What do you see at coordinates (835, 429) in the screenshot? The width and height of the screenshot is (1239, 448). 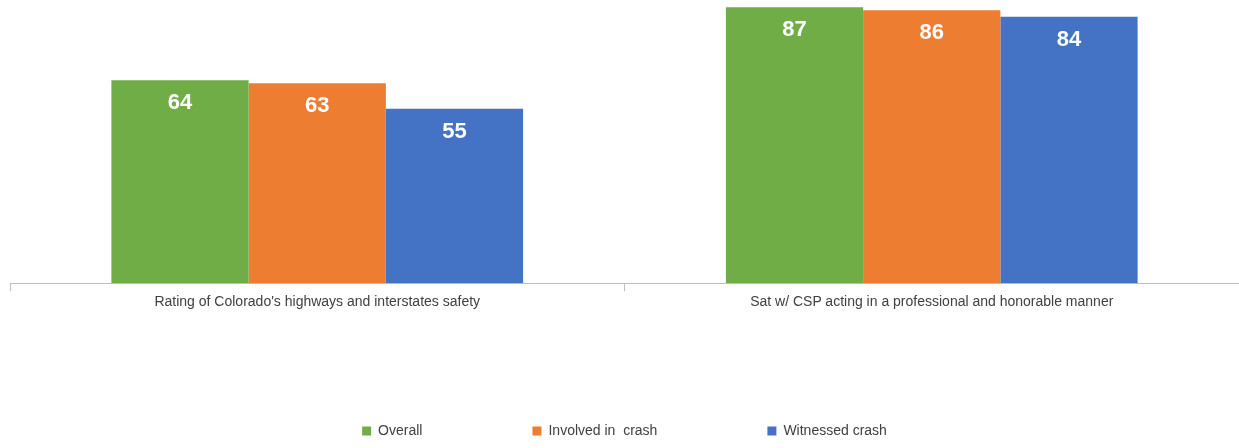 I see `legend-label: Witnessed crash` at bounding box center [835, 429].